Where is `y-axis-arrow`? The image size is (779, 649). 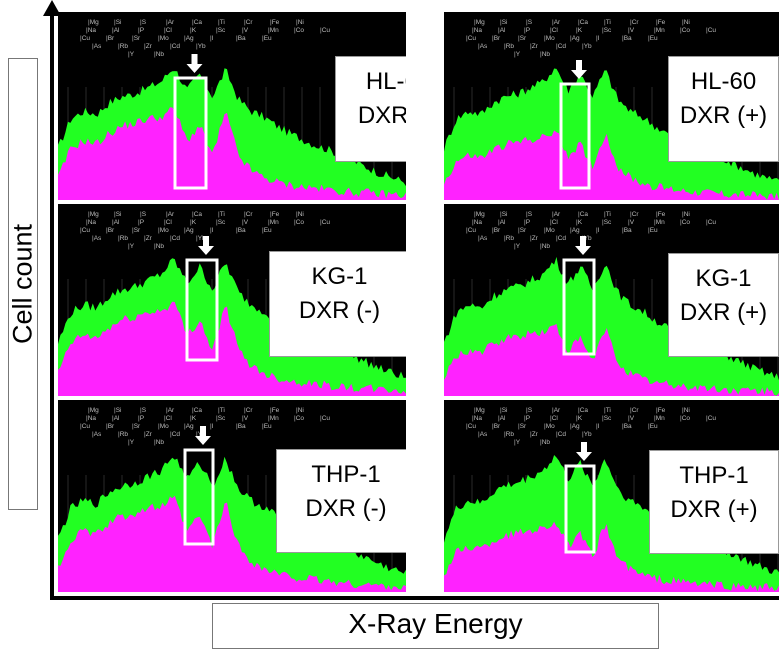 y-axis-arrow is located at coordinates (52, 8).